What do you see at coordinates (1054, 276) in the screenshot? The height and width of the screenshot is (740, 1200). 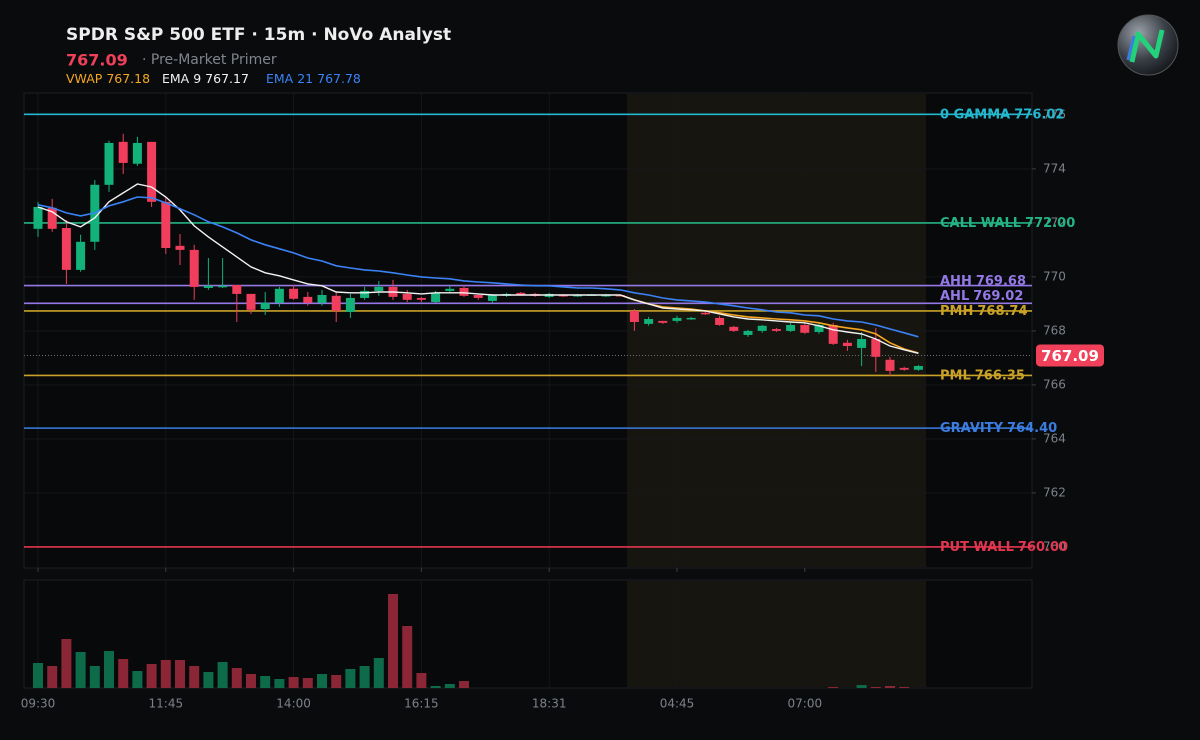 I see `y-tick-label: 770` at bounding box center [1054, 276].